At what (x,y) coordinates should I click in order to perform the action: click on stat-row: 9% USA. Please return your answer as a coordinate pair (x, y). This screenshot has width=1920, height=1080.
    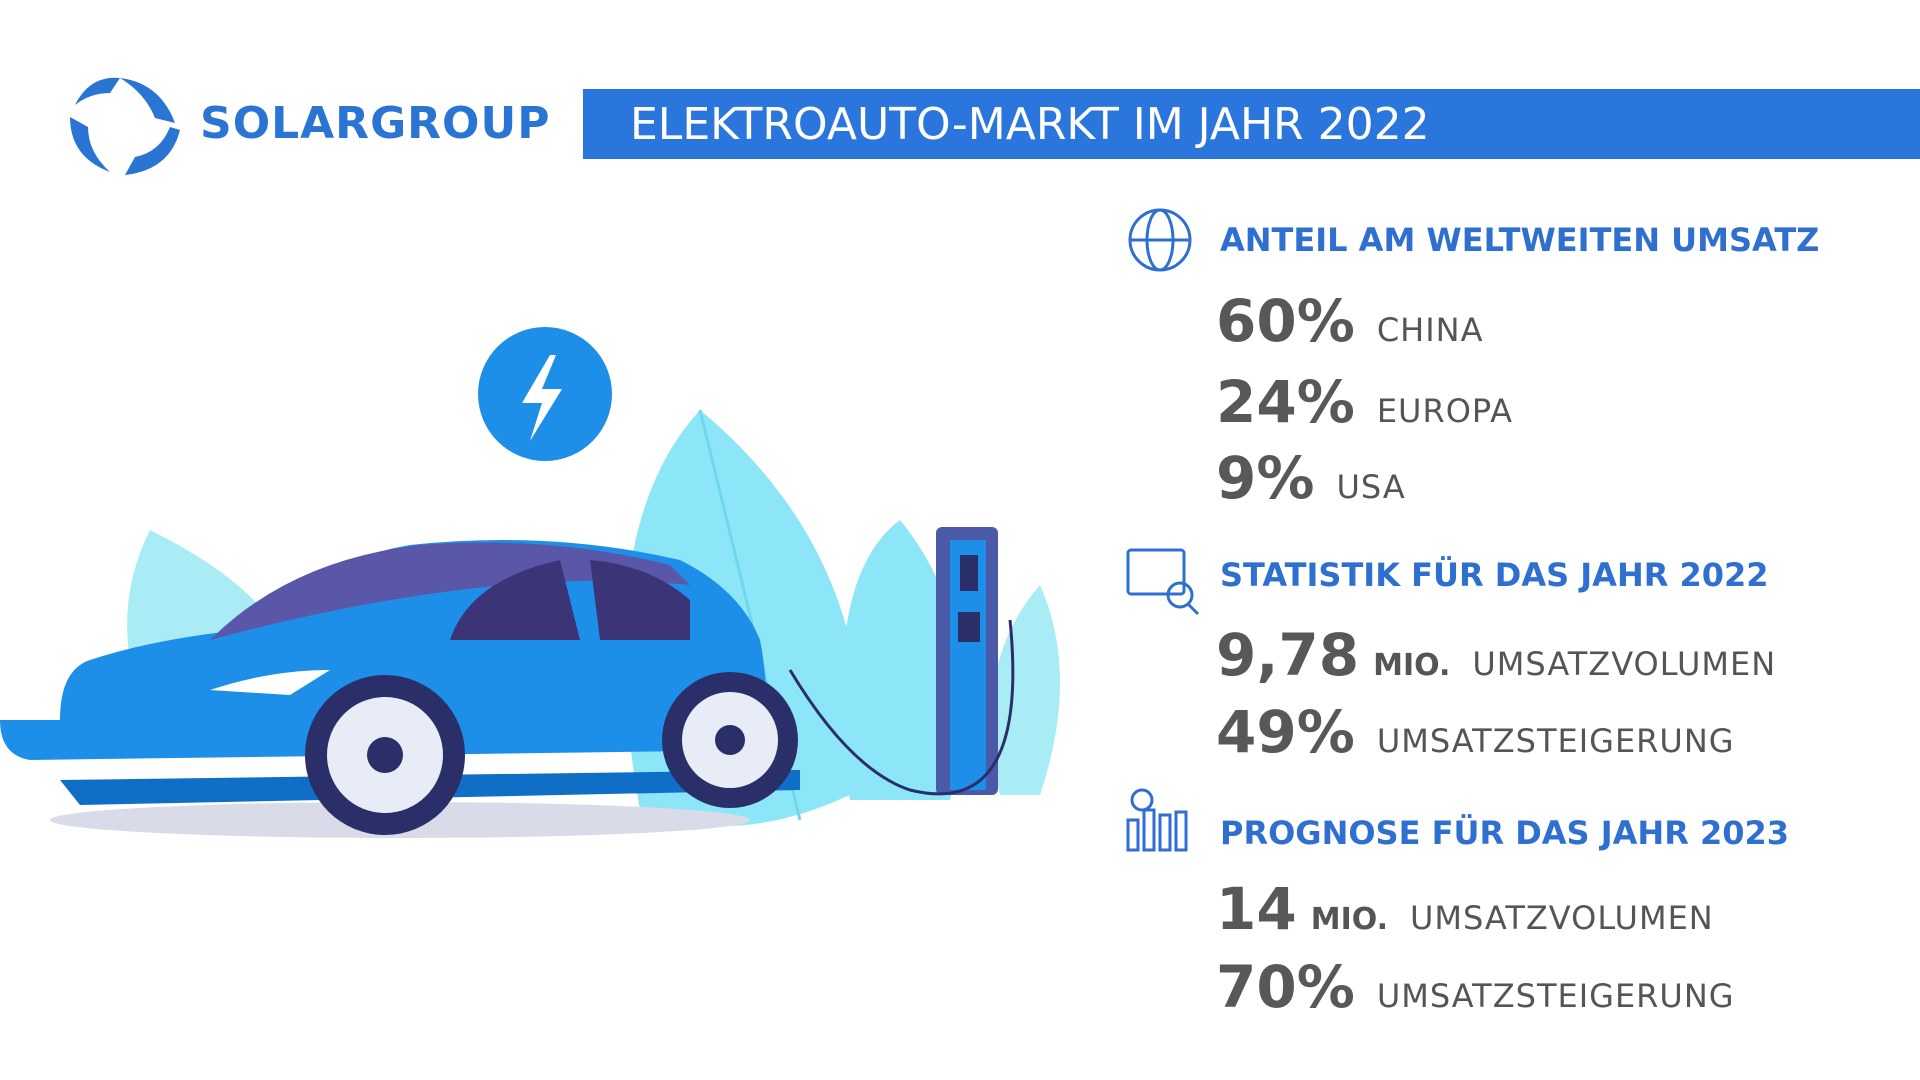
    Looking at the image, I should click on (1311, 478).